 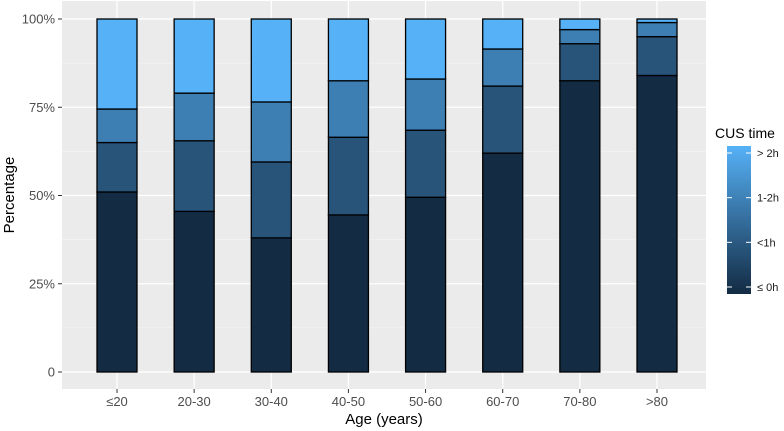 I want to click on y-tick-label: 25%, so click(x=42, y=283).